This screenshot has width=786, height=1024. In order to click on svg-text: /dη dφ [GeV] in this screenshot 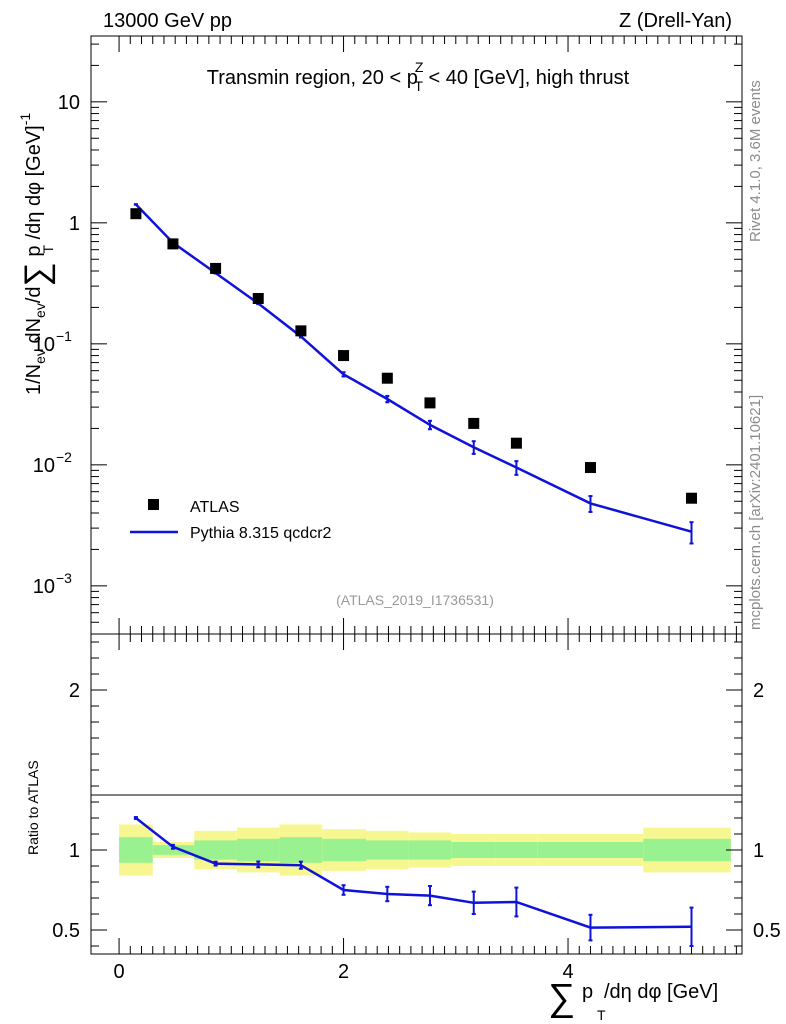, I will do `click(661, 992)`.